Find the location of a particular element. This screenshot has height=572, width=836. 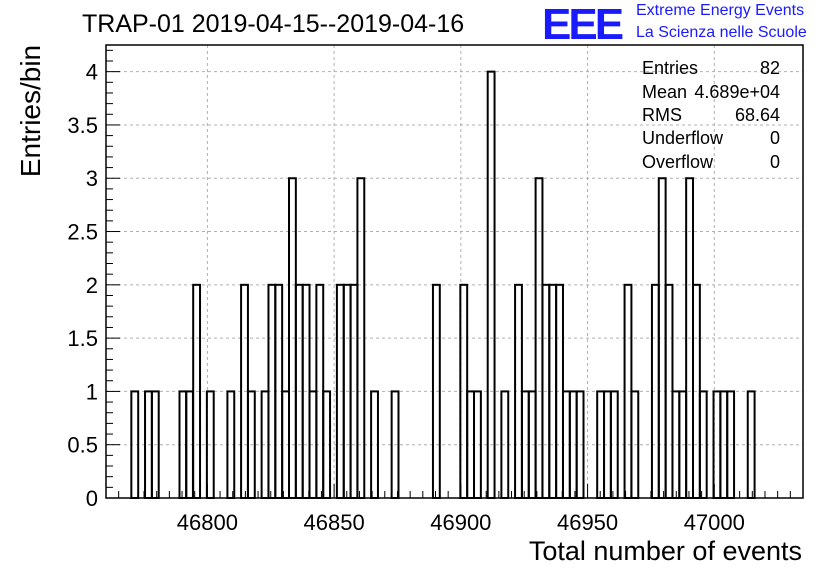

stat-underflow-value: 0 is located at coordinates (774, 138).